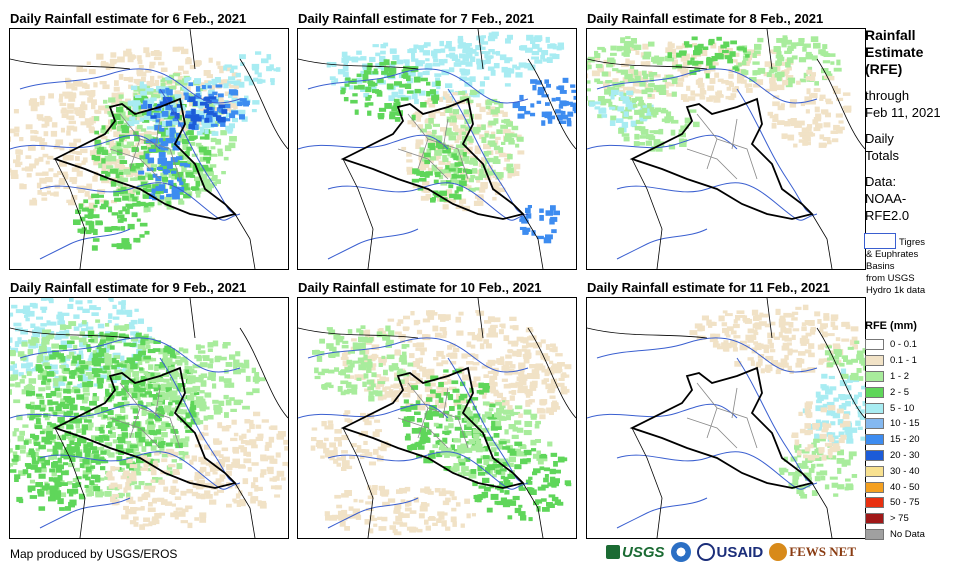 The height and width of the screenshot is (576, 967). I want to click on basin-line: Hydro 1k data, so click(896, 290).